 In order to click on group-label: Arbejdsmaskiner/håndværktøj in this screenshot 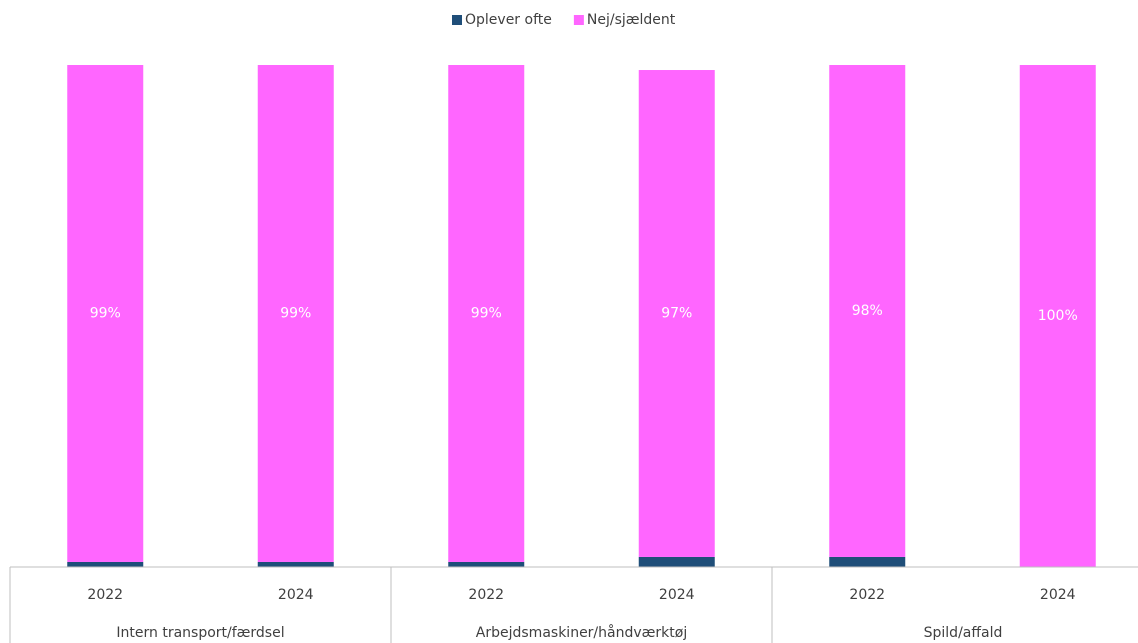, I will do `click(581, 632)`.